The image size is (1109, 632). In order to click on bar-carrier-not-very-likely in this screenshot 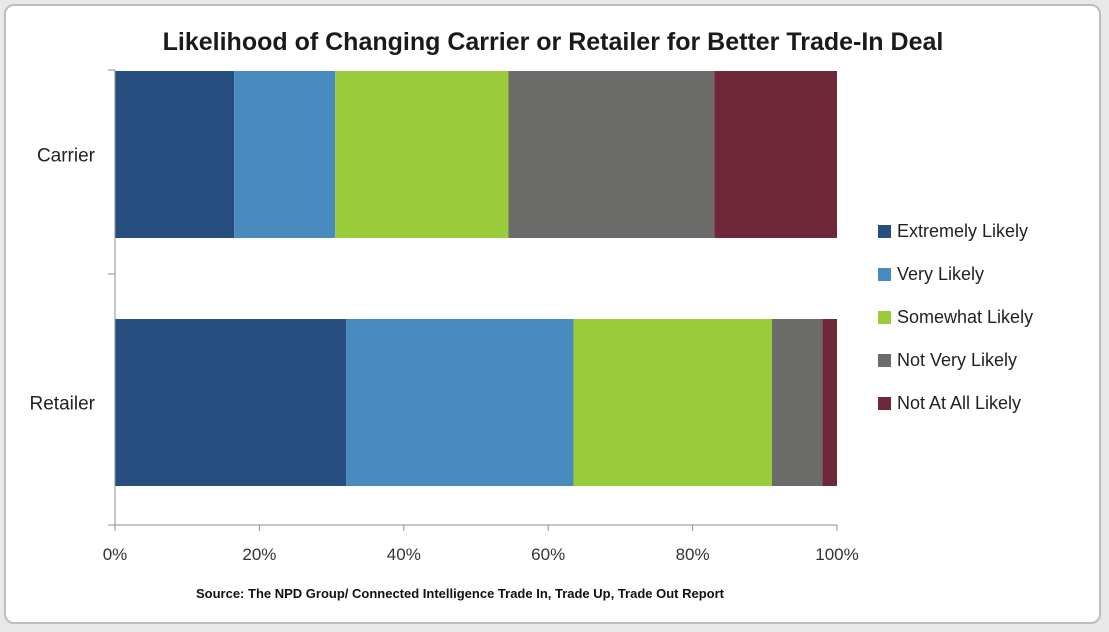, I will do `click(611, 154)`.